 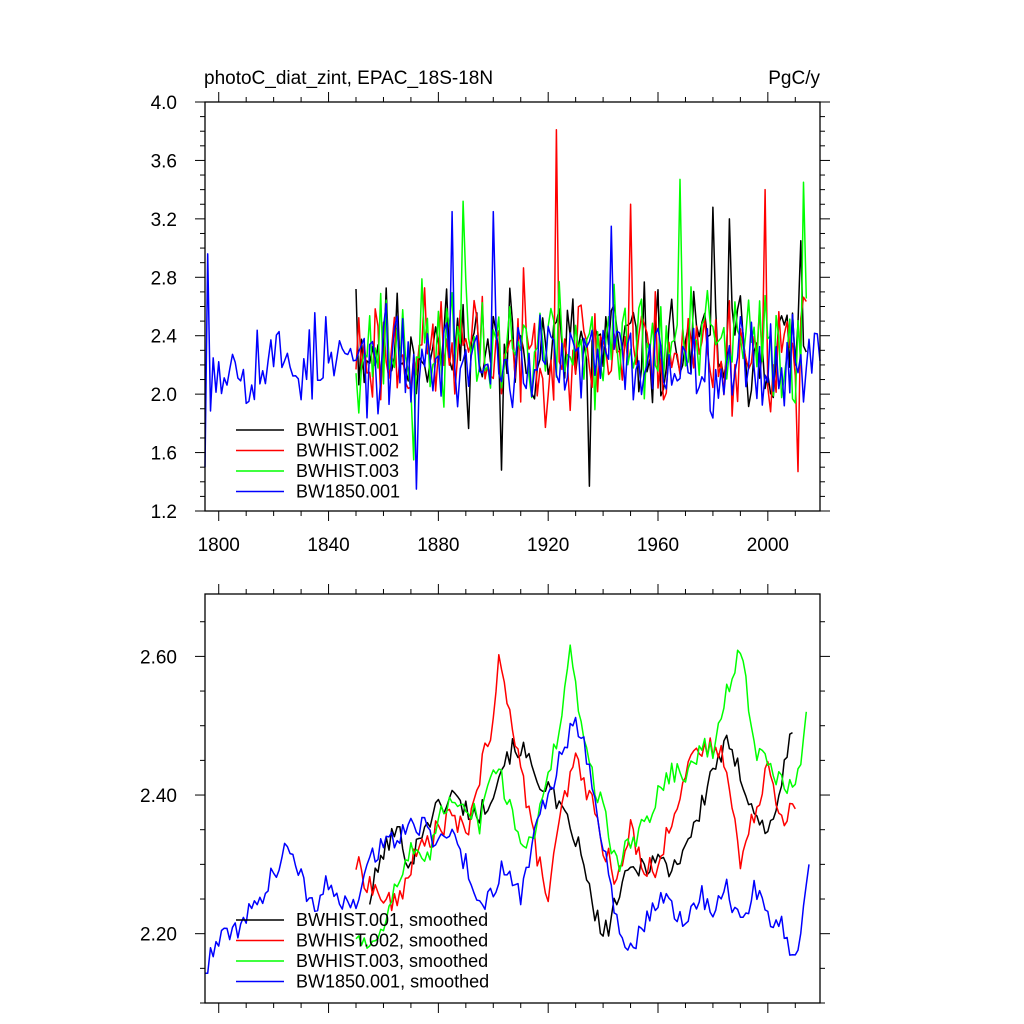 I want to click on legend-label: BW1850.001, so click(x=348, y=492).